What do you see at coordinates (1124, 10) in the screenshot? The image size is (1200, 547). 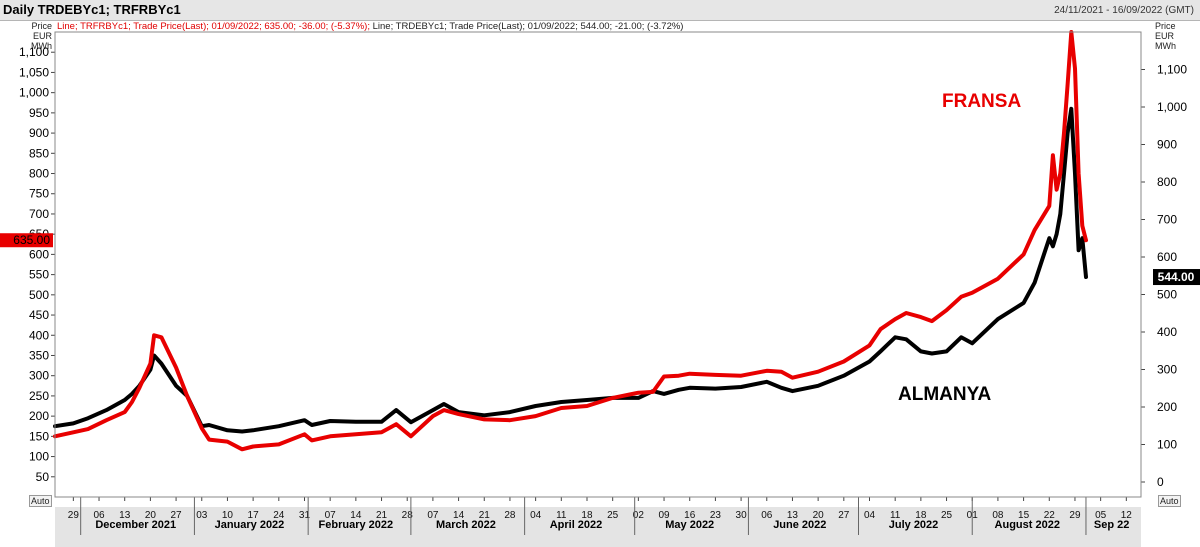 I see `date-range: 24/11/2021 - 16/09/2022 (GMT)` at bounding box center [1124, 10].